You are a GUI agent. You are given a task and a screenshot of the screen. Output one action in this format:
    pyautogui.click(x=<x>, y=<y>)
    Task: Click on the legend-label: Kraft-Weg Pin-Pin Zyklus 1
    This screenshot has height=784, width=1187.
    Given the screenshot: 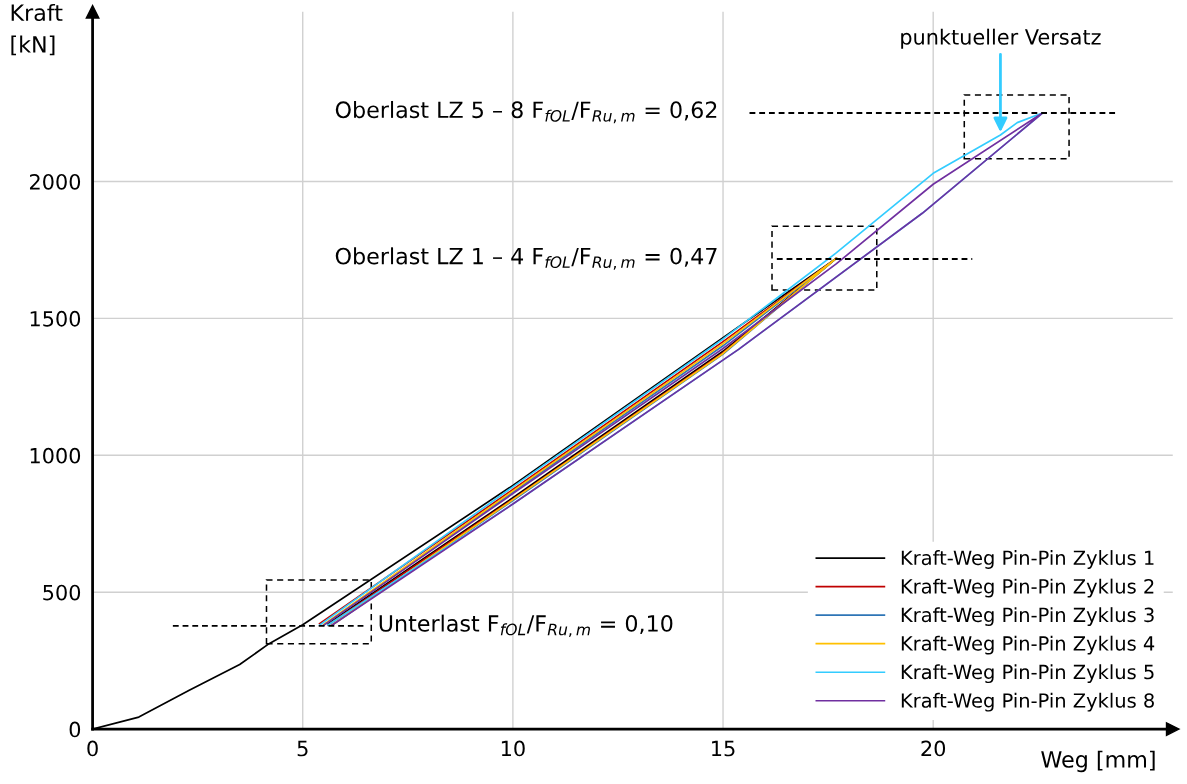 What is the action you would take?
    pyautogui.click(x=1027, y=559)
    